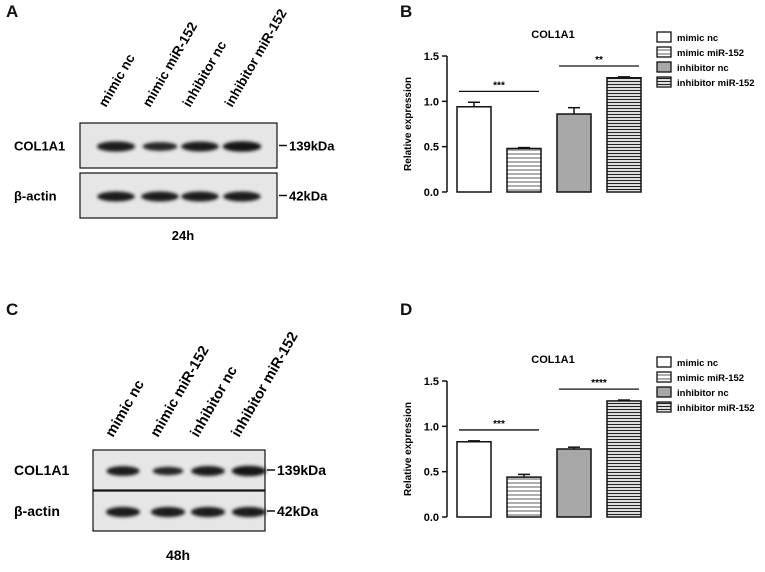  What do you see at coordinates (599, 383) in the screenshot?
I see `significance-label: ****` at bounding box center [599, 383].